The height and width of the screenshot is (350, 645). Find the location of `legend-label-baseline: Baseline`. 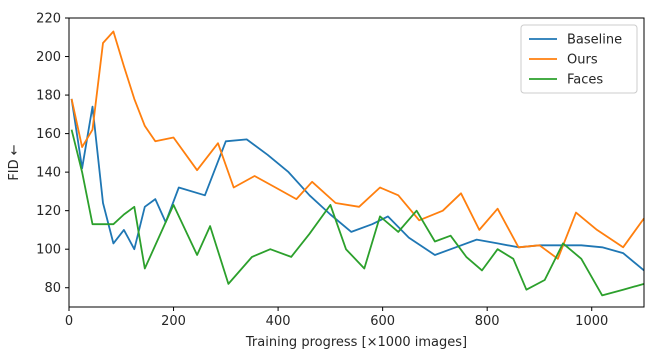

legend-label-baseline: Baseline is located at coordinates (594, 40).